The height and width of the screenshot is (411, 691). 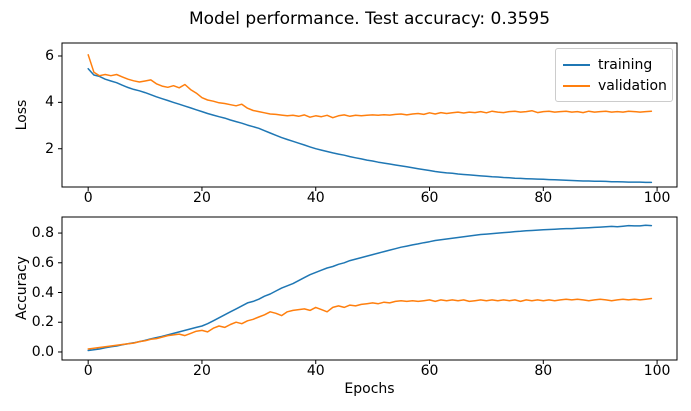 What do you see at coordinates (576, 64) in the screenshot?
I see `training-line-swatch` at bounding box center [576, 64].